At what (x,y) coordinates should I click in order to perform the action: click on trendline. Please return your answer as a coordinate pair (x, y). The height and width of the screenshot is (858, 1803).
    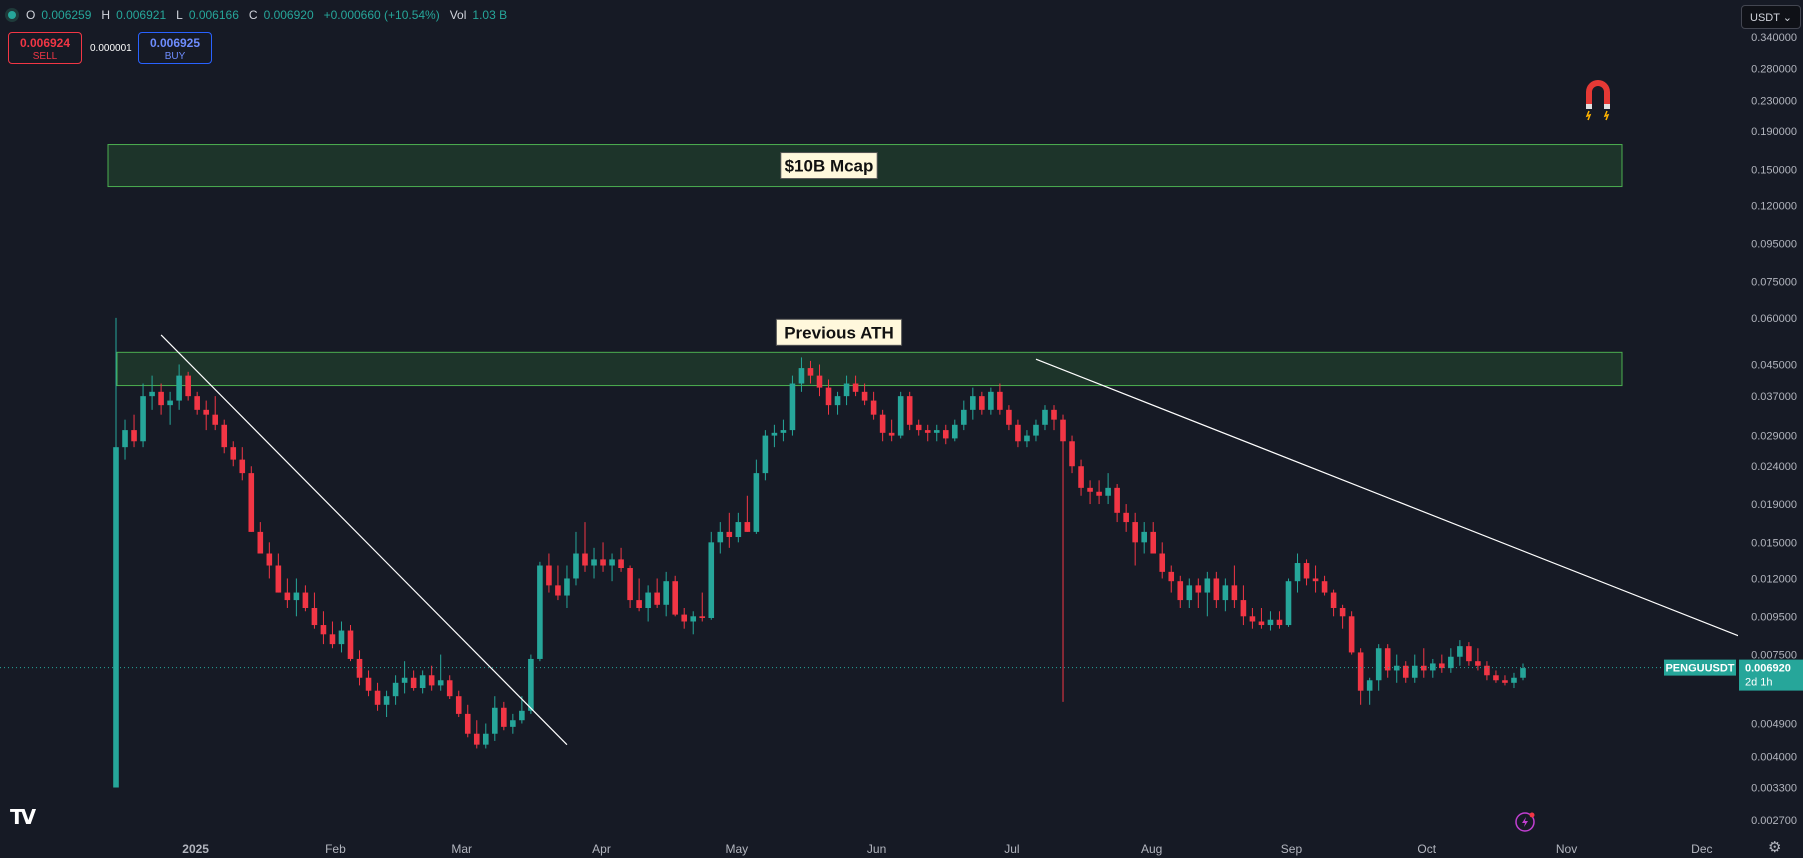
    Looking at the image, I should click on (364, 540).